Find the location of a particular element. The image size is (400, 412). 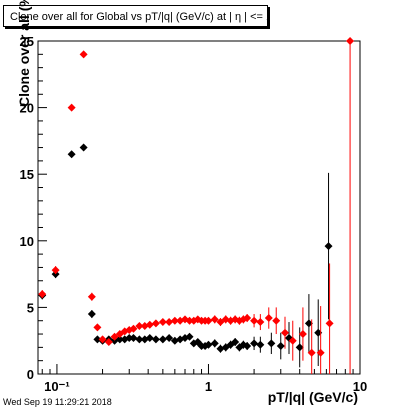

y-tick-label: 5 is located at coordinates (30, 307).